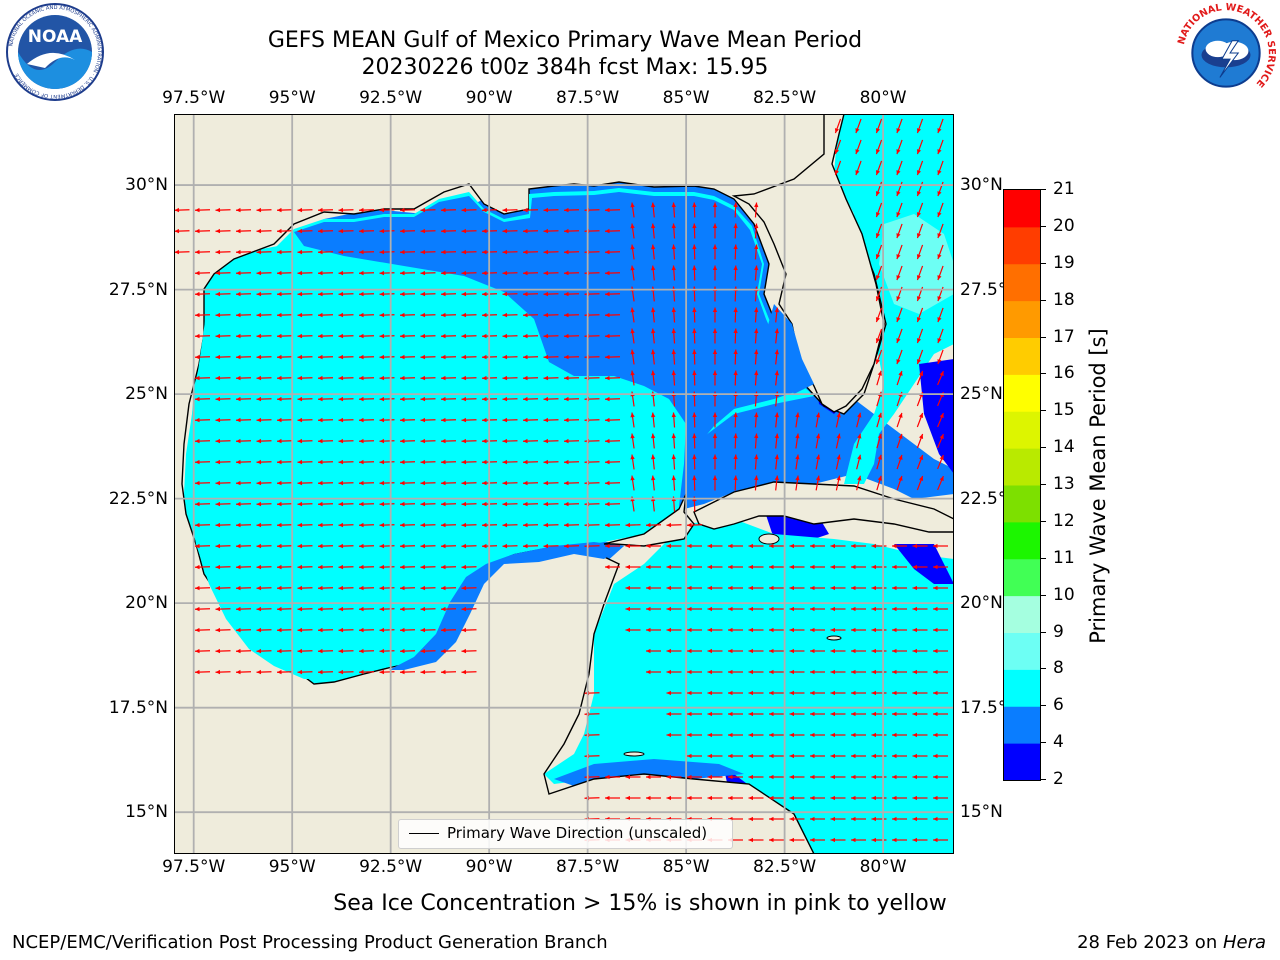 Image resolution: width=1280 pixels, height=960 pixels. Describe the element at coordinates (649, 520) in the screenshot. I see `yucatan-land` at that location.